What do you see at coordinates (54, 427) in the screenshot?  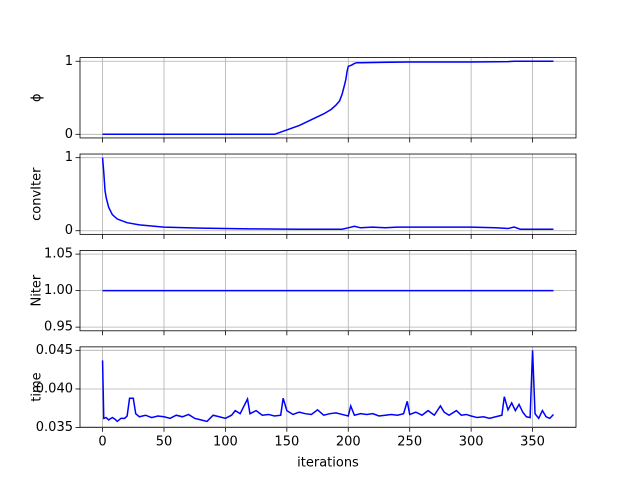 I see `y-tick-label: 0.035` at bounding box center [54, 427].